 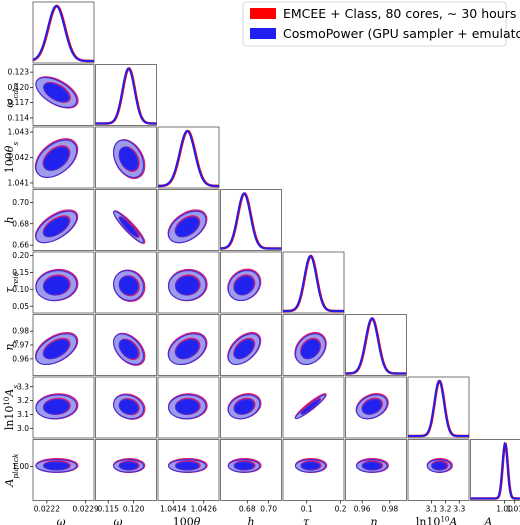 I want to click on axis-label-omega_cdm-x: ωcdm, so click(x=125, y=520).